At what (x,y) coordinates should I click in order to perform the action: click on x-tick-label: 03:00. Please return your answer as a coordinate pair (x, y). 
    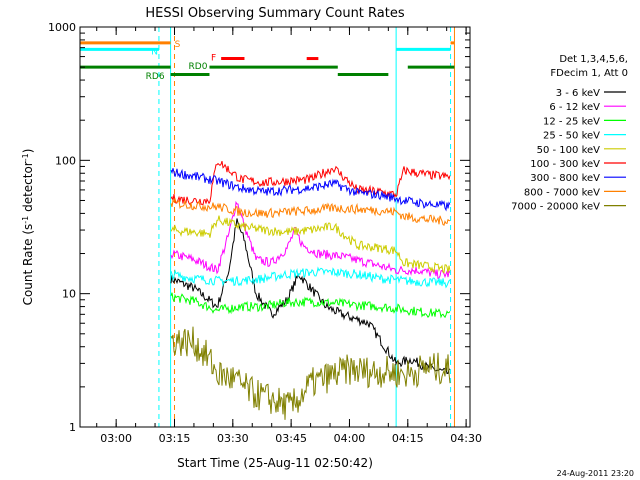
    Looking at the image, I should click on (116, 438).